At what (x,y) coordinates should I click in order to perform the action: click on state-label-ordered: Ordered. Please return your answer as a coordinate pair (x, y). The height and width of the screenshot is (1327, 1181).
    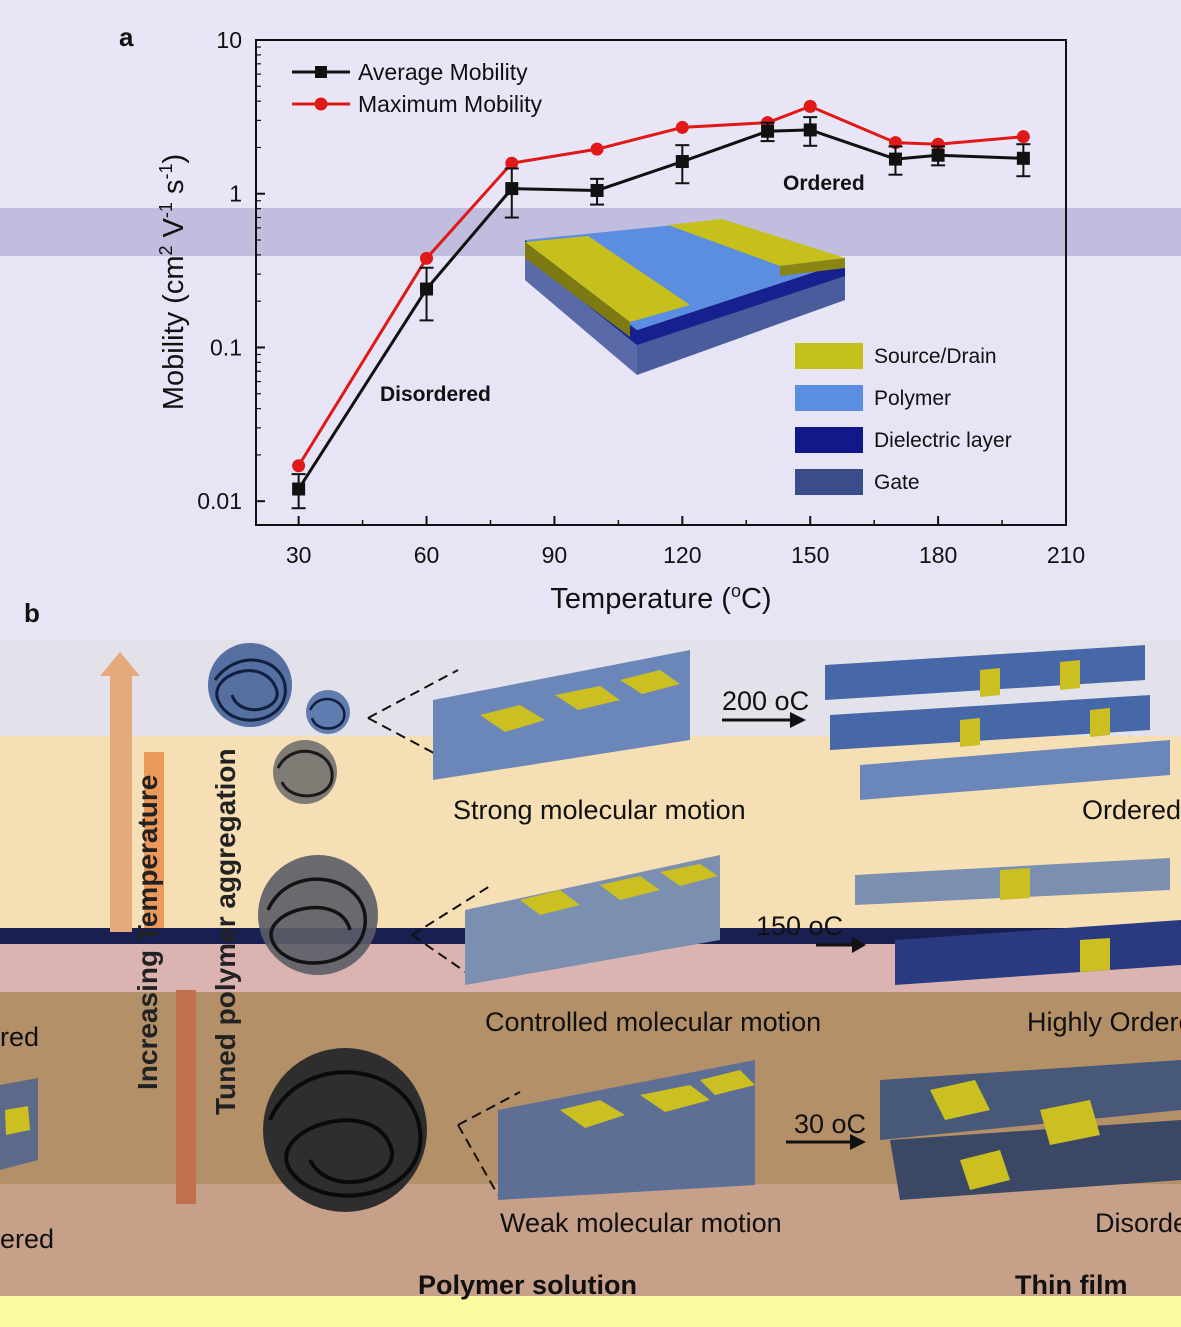
    Looking at the image, I should click on (1131, 810).